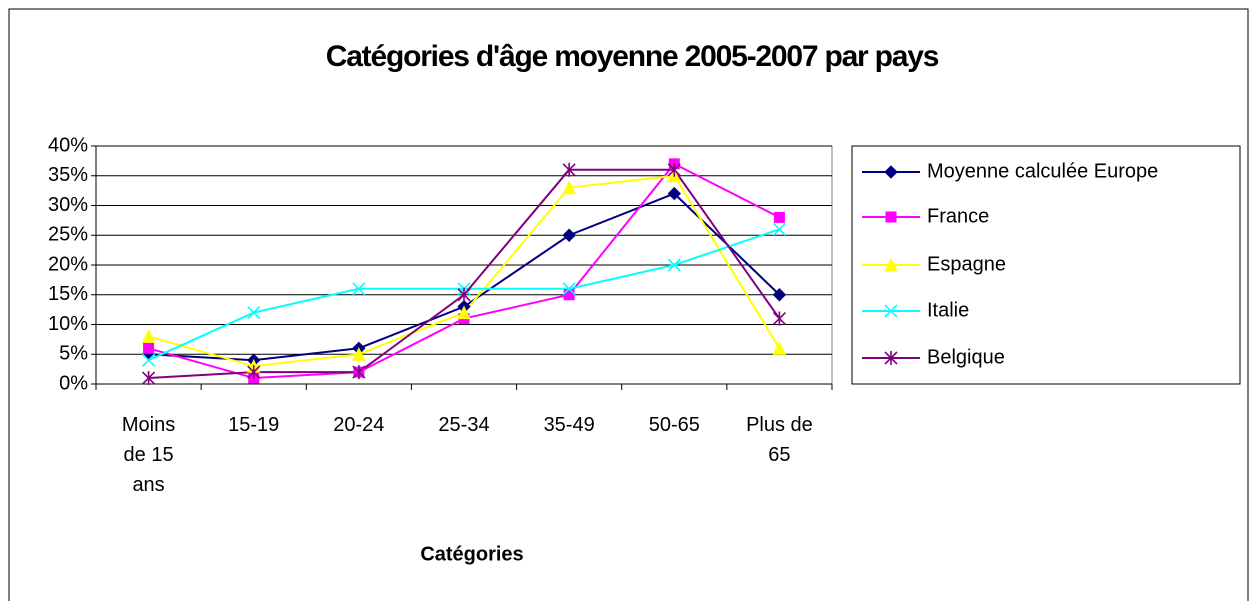 The width and height of the screenshot is (1258, 601). What do you see at coordinates (569, 425) in the screenshot?
I see `x-tick-label: 35-49` at bounding box center [569, 425].